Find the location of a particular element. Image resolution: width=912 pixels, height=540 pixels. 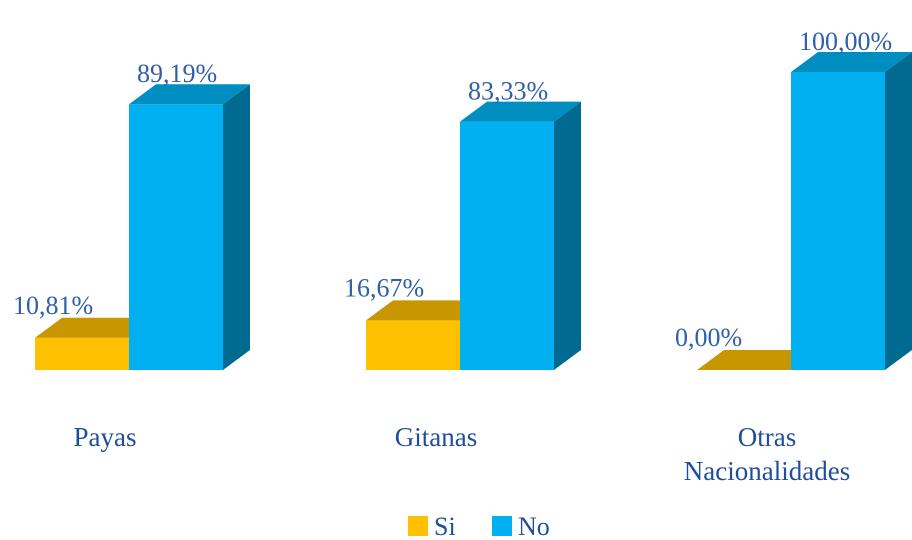

category-label: Otras Nacionalidades is located at coordinates (767, 454).